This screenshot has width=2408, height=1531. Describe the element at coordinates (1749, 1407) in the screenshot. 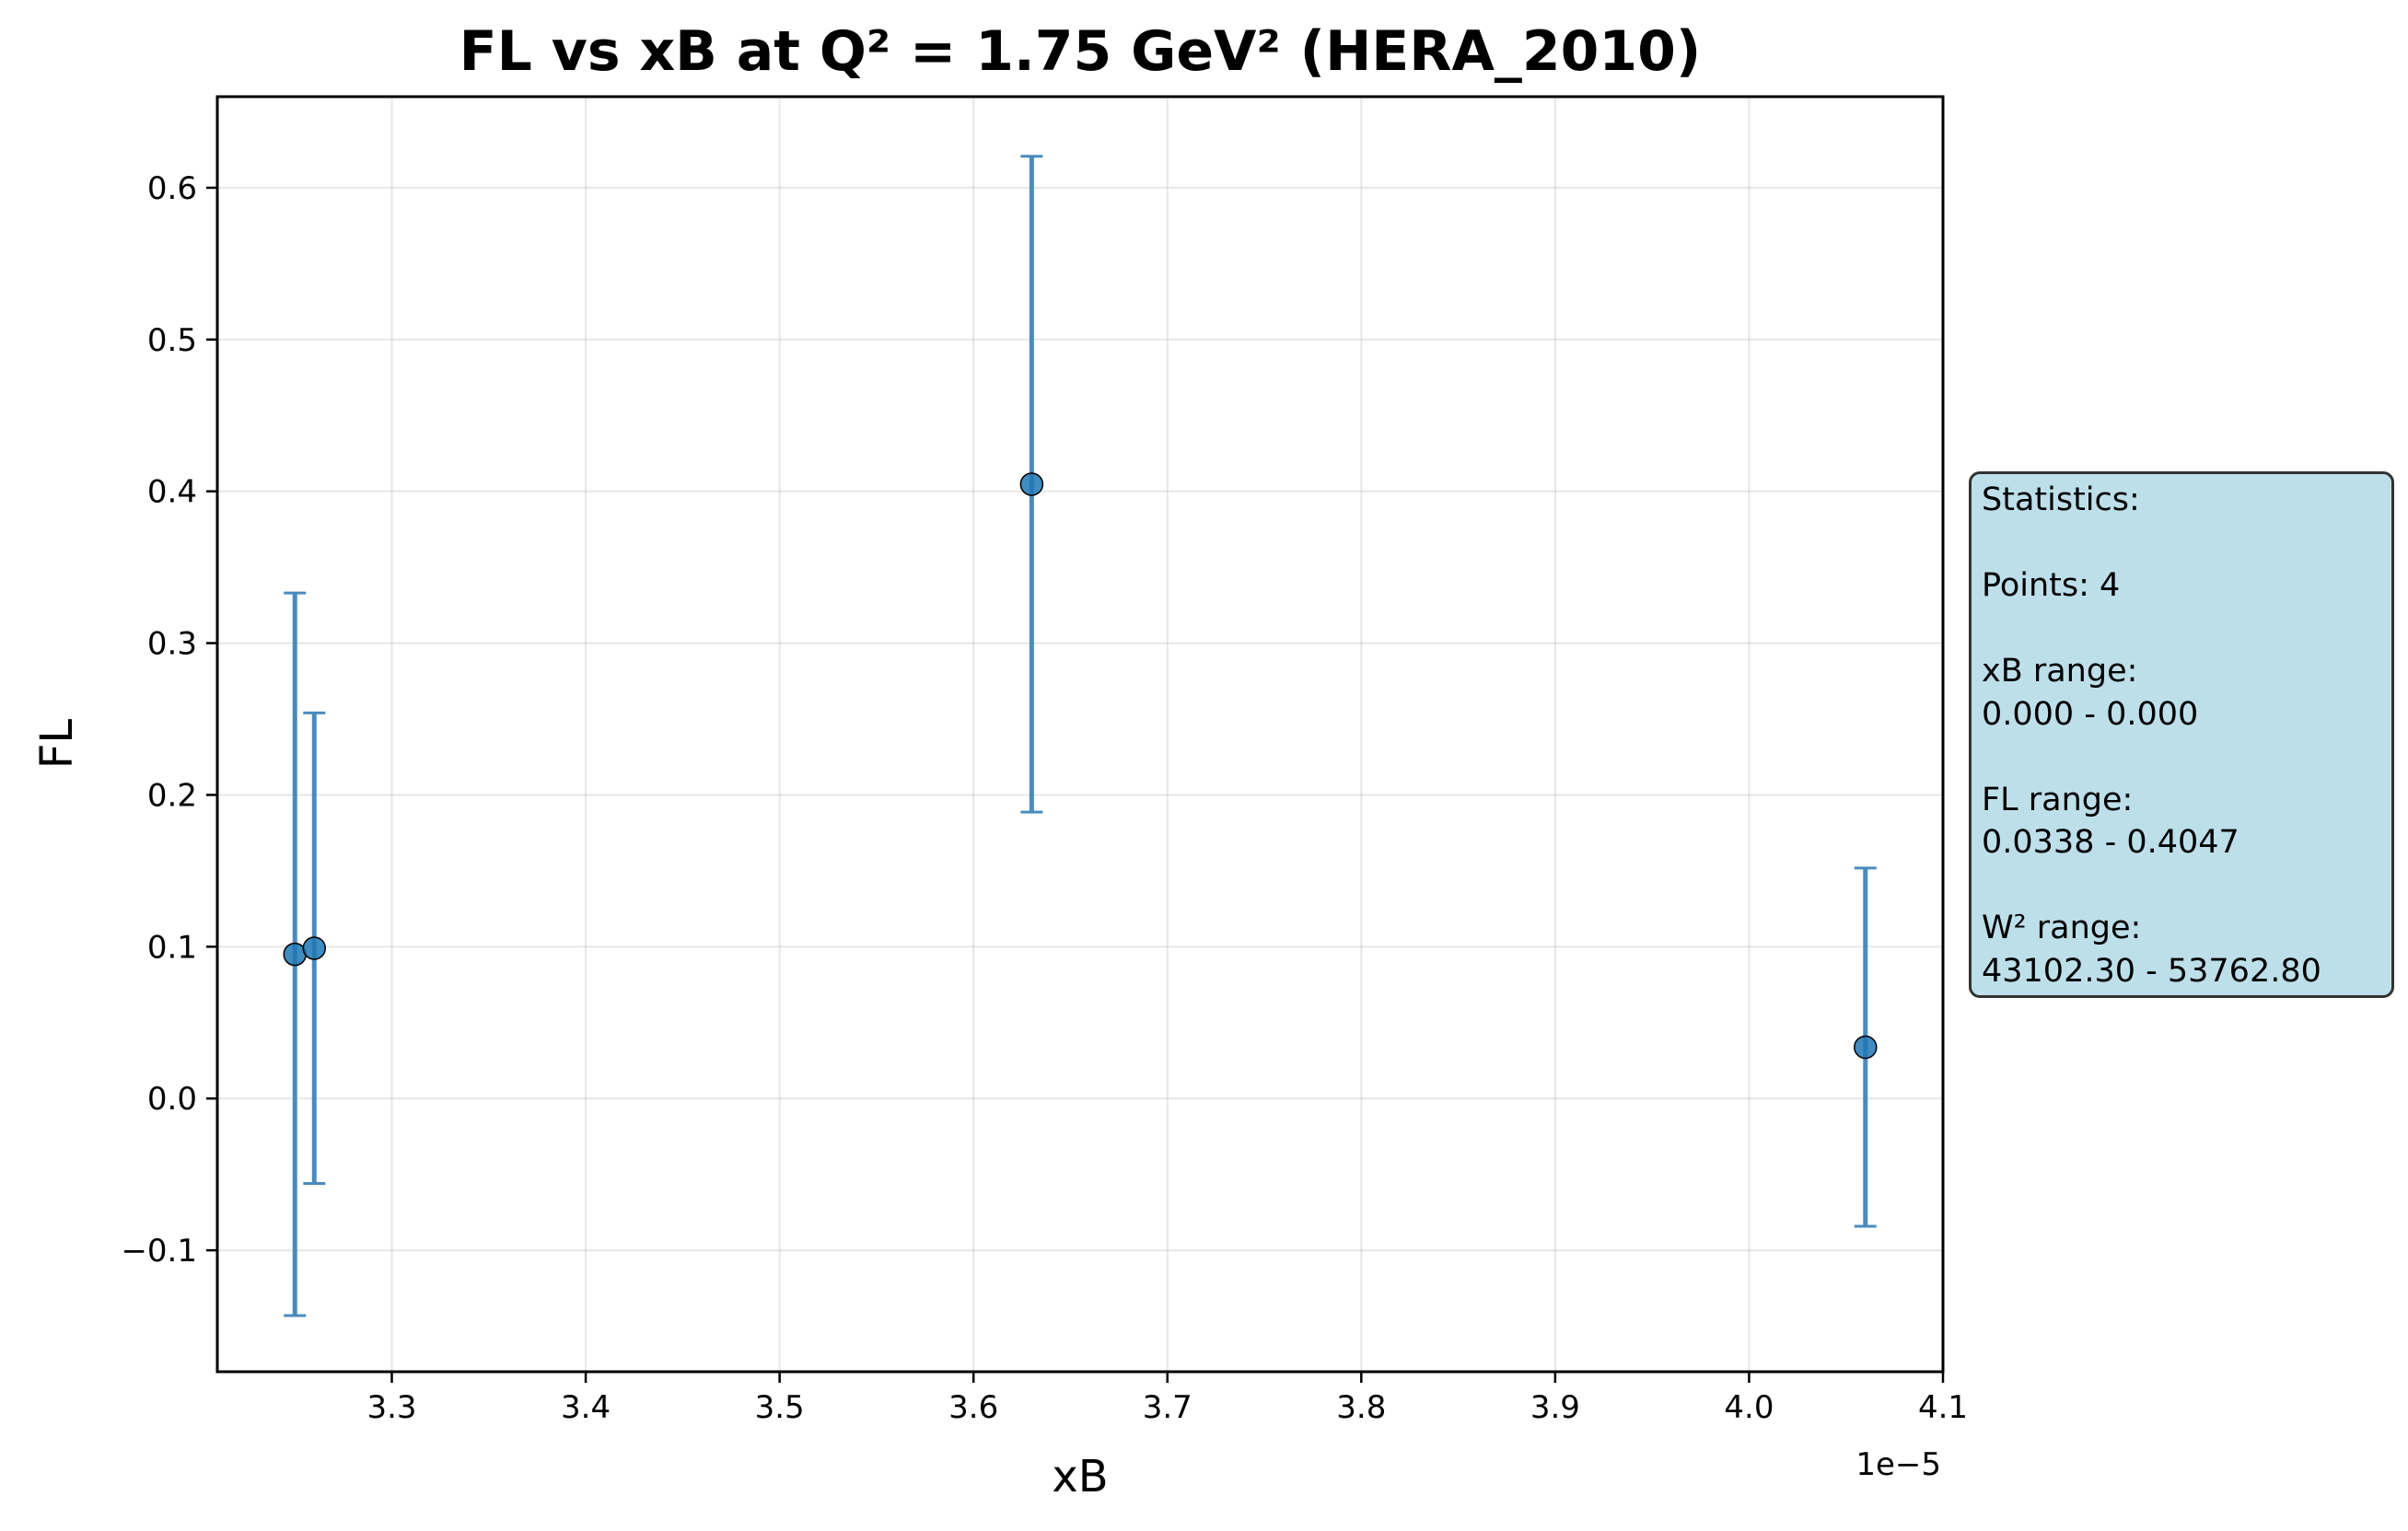

I see `x-tick-label: 4.0` at that location.